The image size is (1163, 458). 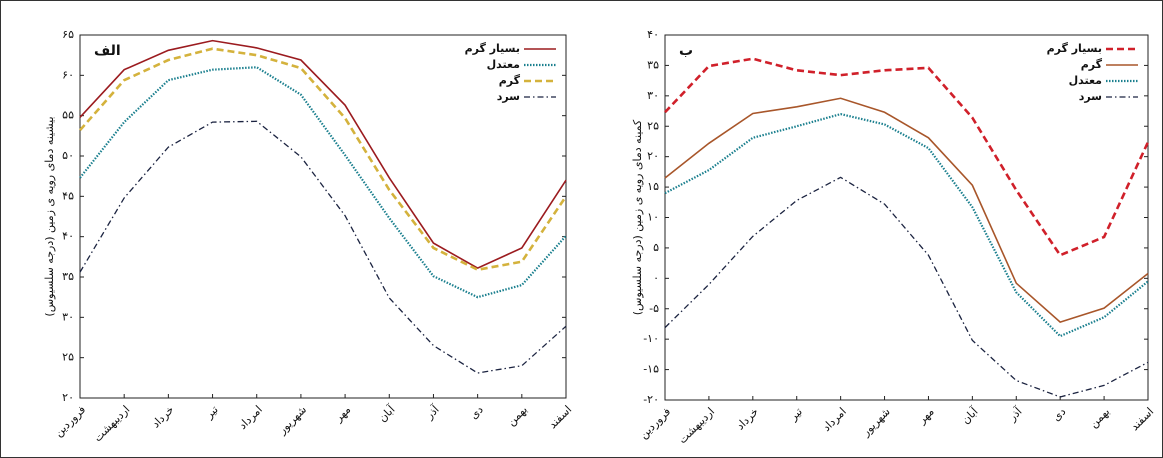 I want to click on y-tick-label: ۱۵, so click(x=653, y=186).